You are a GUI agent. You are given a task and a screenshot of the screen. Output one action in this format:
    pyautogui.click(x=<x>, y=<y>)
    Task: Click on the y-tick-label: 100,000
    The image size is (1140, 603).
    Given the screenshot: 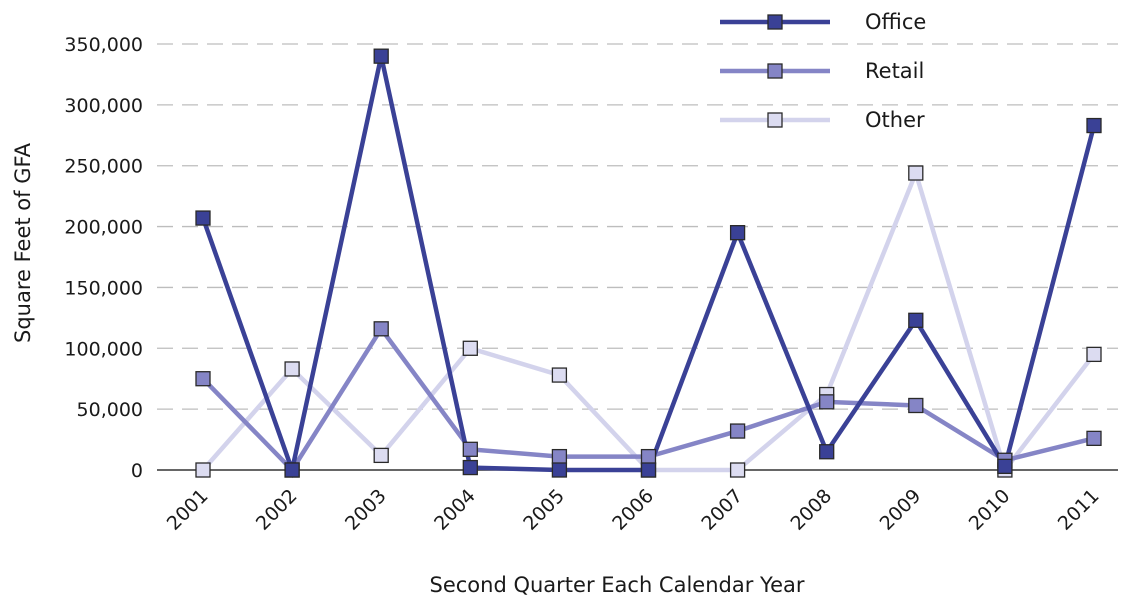 What is the action you would take?
    pyautogui.click(x=103, y=349)
    